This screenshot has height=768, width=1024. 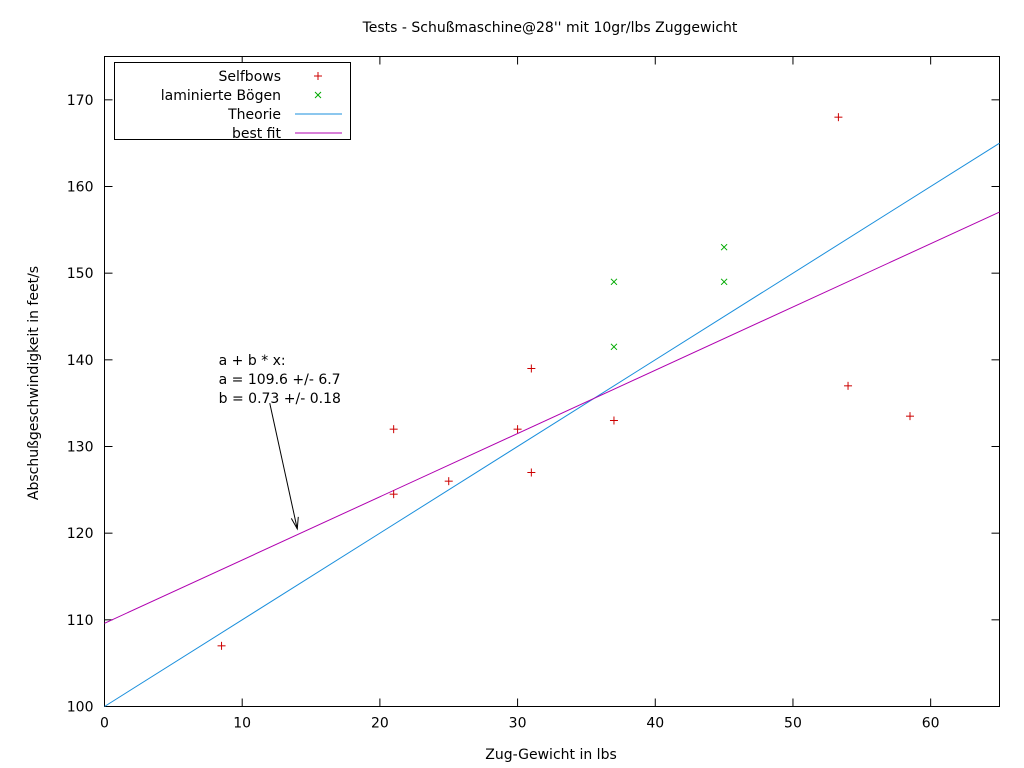 What do you see at coordinates (254, 115) in the screenshot?
I see `legend-label: Theorie` at bounding box center [254, 115].